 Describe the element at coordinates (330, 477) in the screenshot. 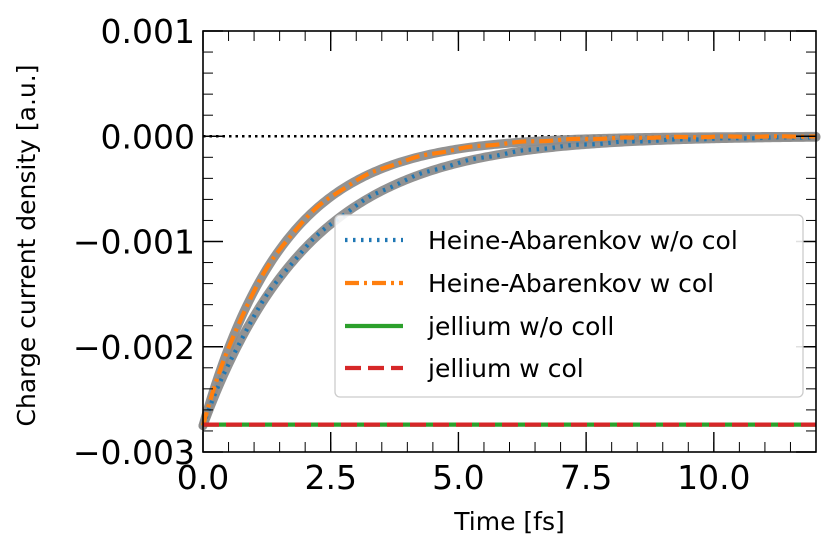

I see `x-tick-label: 2.5` at that location.